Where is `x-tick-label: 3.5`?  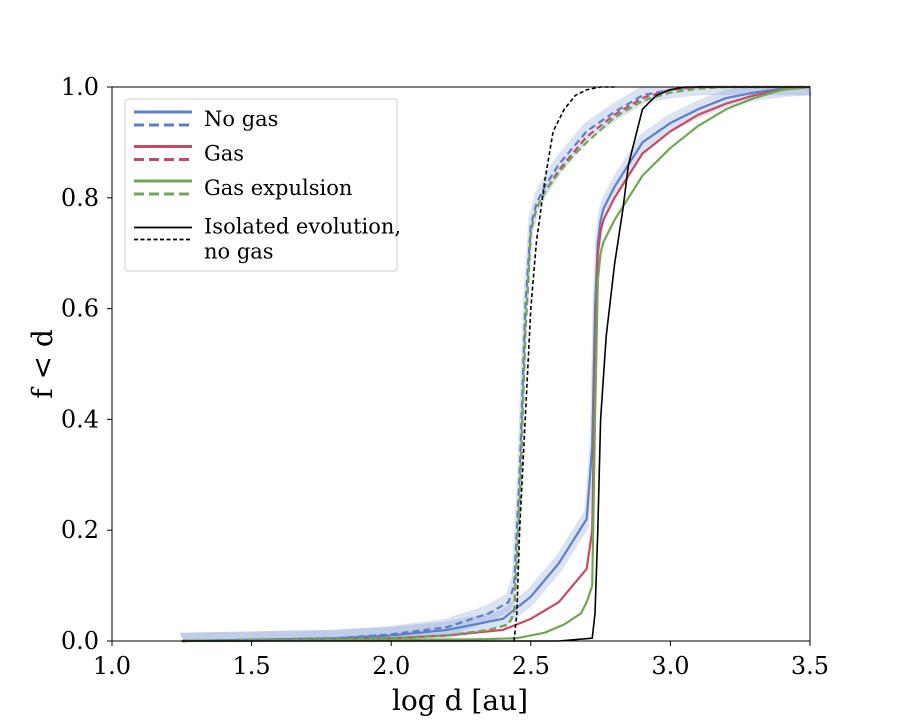 x-tick-label: 3.5 is located at coordinates (810, 666).